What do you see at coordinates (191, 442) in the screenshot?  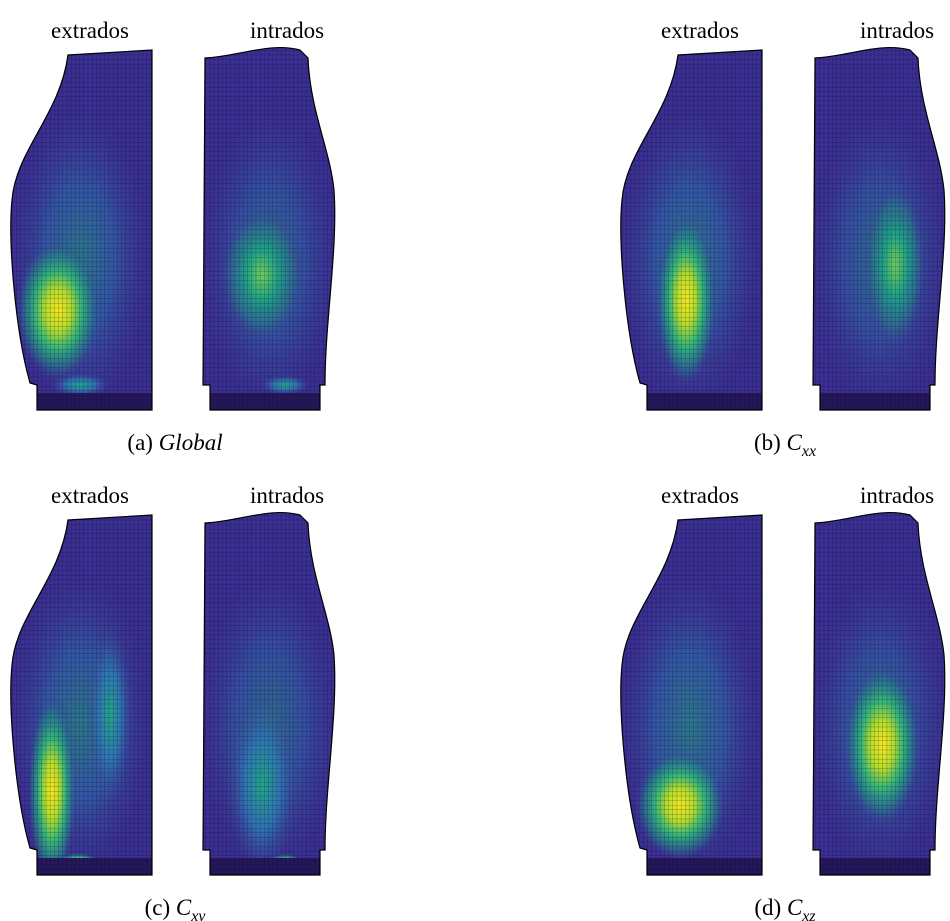 I see `caption-text: Global` at bounding box center [191, 442].